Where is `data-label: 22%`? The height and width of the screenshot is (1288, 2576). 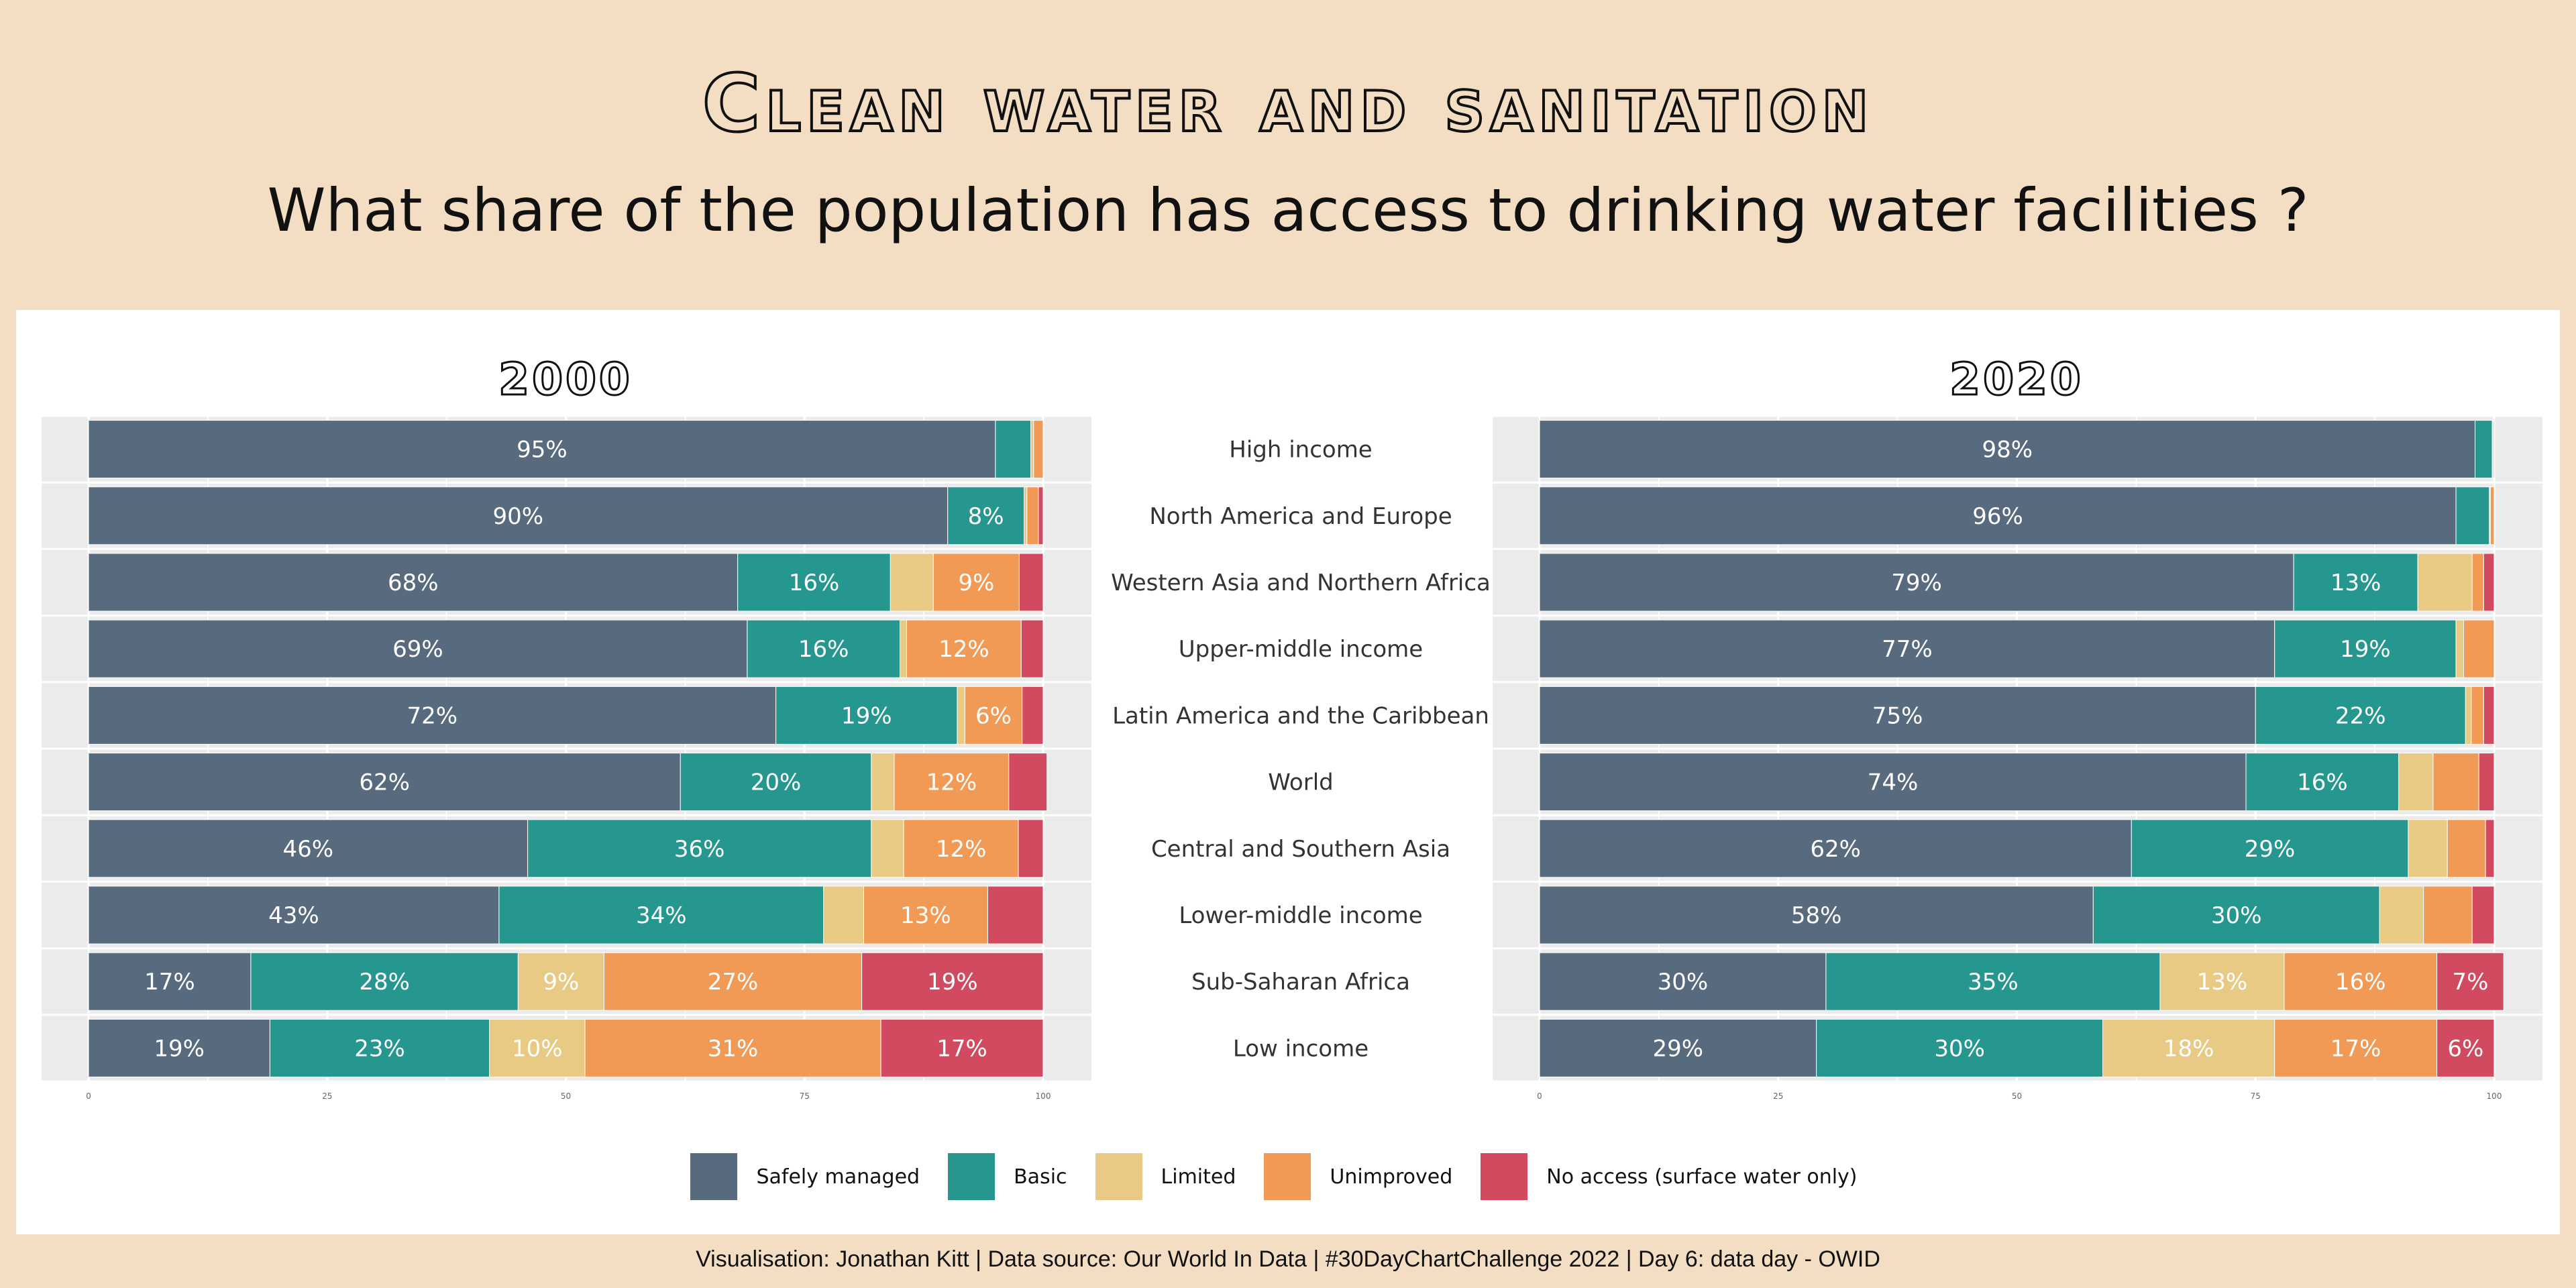 data-label: 22% is located at coordinates (2360, 715).